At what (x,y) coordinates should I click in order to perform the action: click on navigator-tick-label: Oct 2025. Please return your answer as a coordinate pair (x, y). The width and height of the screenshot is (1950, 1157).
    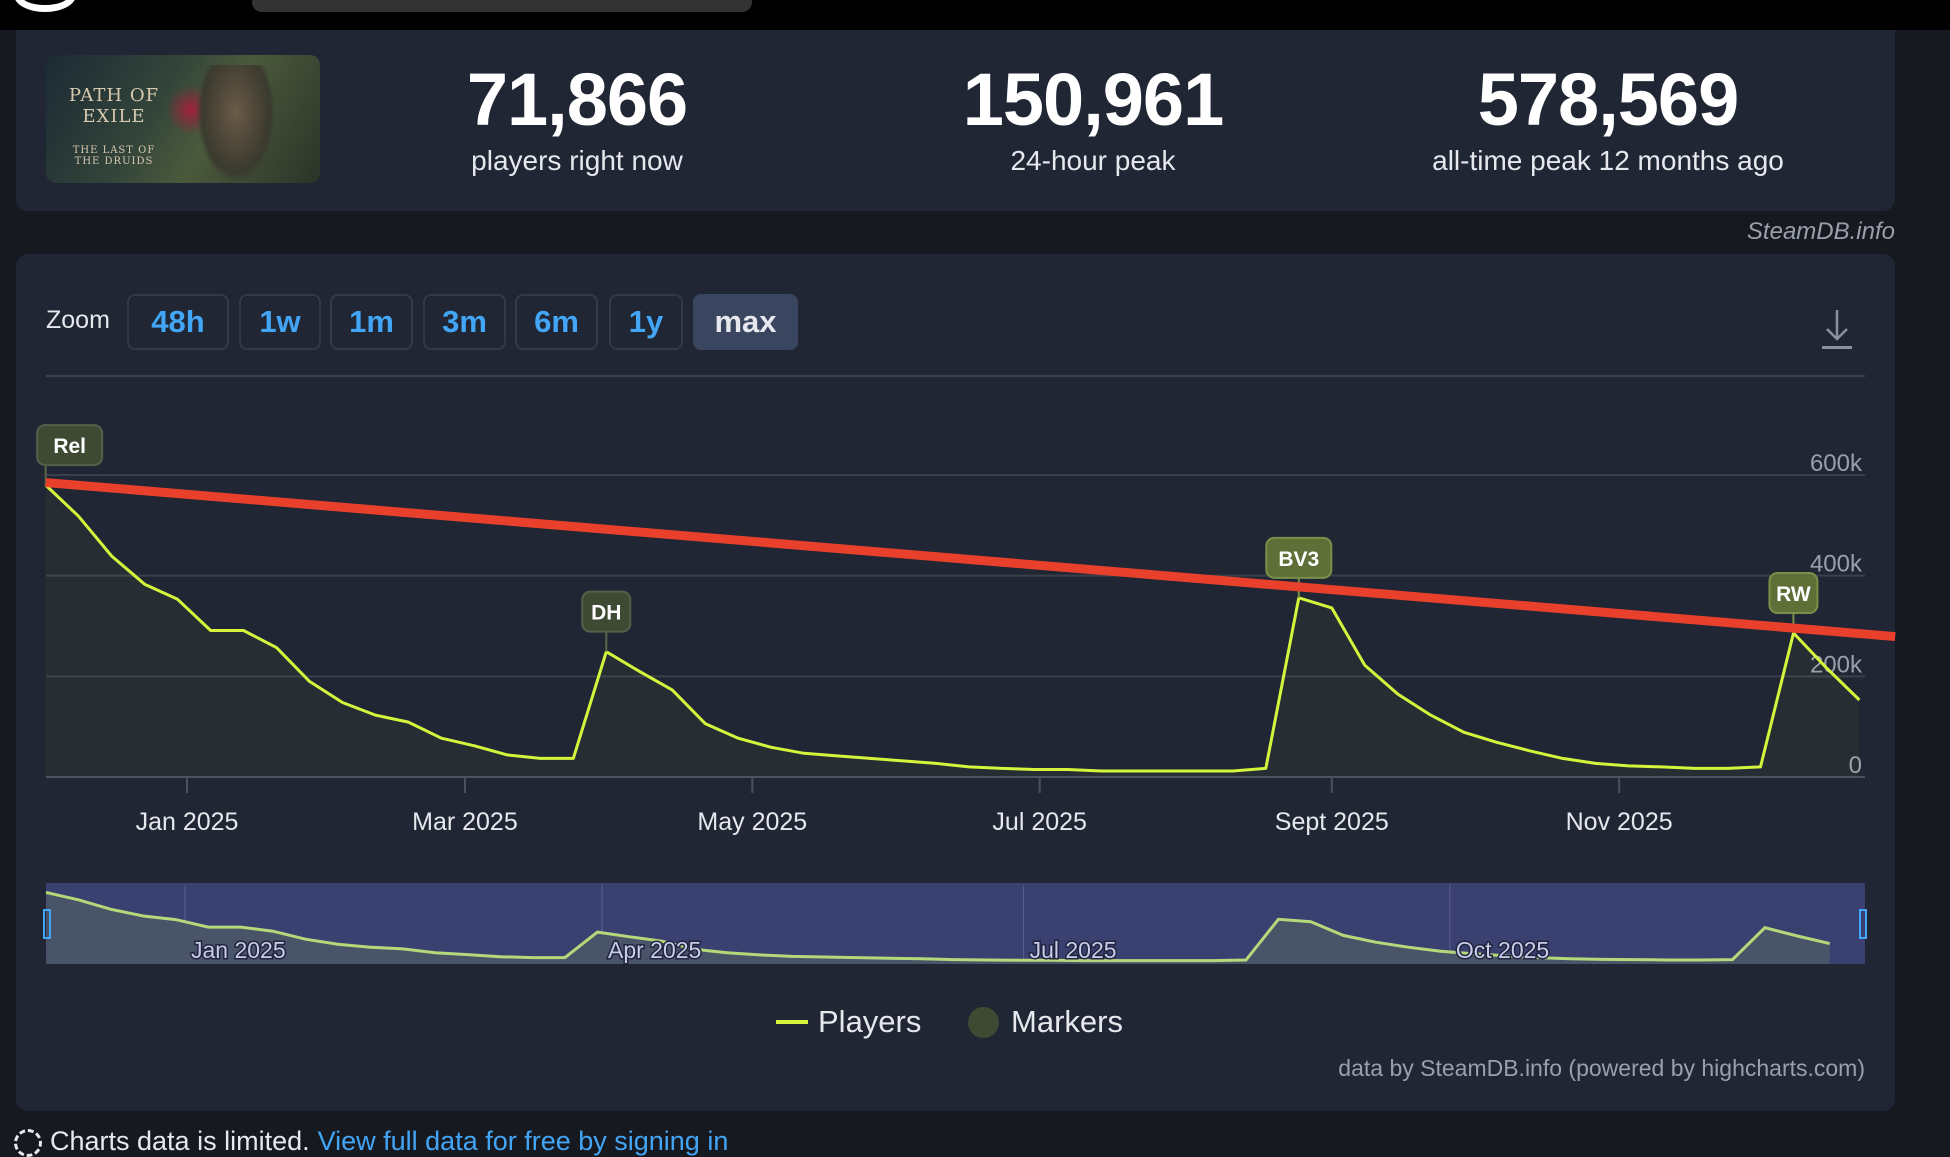
    Looking at the image, I should click on (1502, 950).